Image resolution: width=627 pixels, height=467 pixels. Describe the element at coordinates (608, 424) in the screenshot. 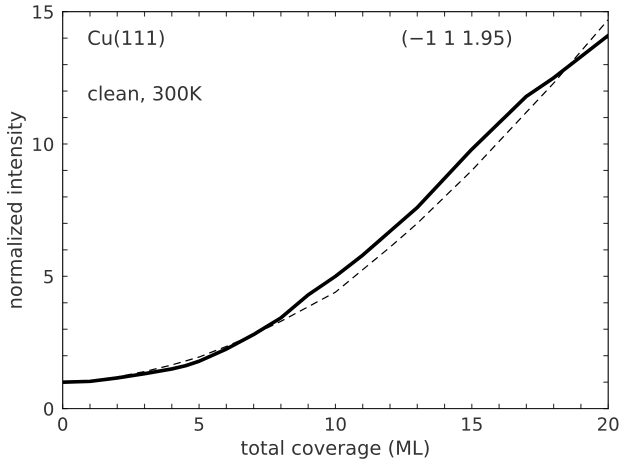

I see `x-tick-label: 20` at that location.